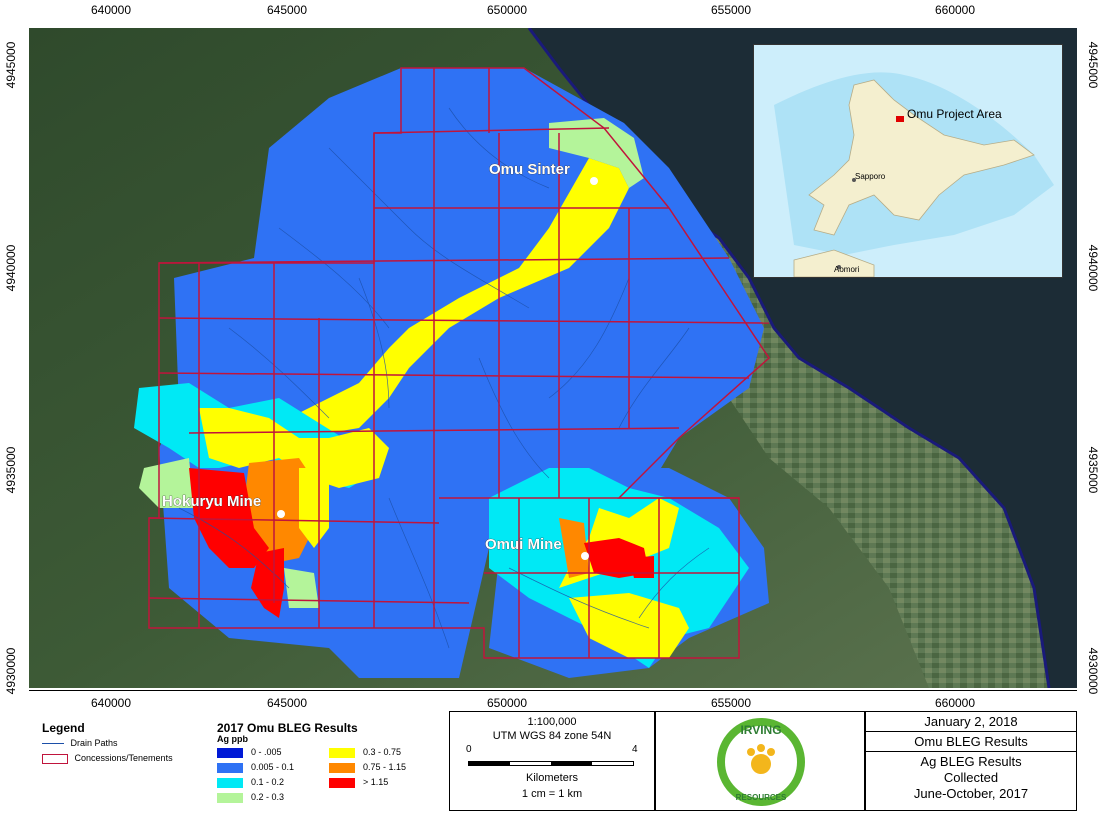 The height and width of the screenshot is (818, 1104). What do you see at coordinates (249, 752) in the screenshot?
I see `class-item: 0 - .005` at bounding box center [249, 752].